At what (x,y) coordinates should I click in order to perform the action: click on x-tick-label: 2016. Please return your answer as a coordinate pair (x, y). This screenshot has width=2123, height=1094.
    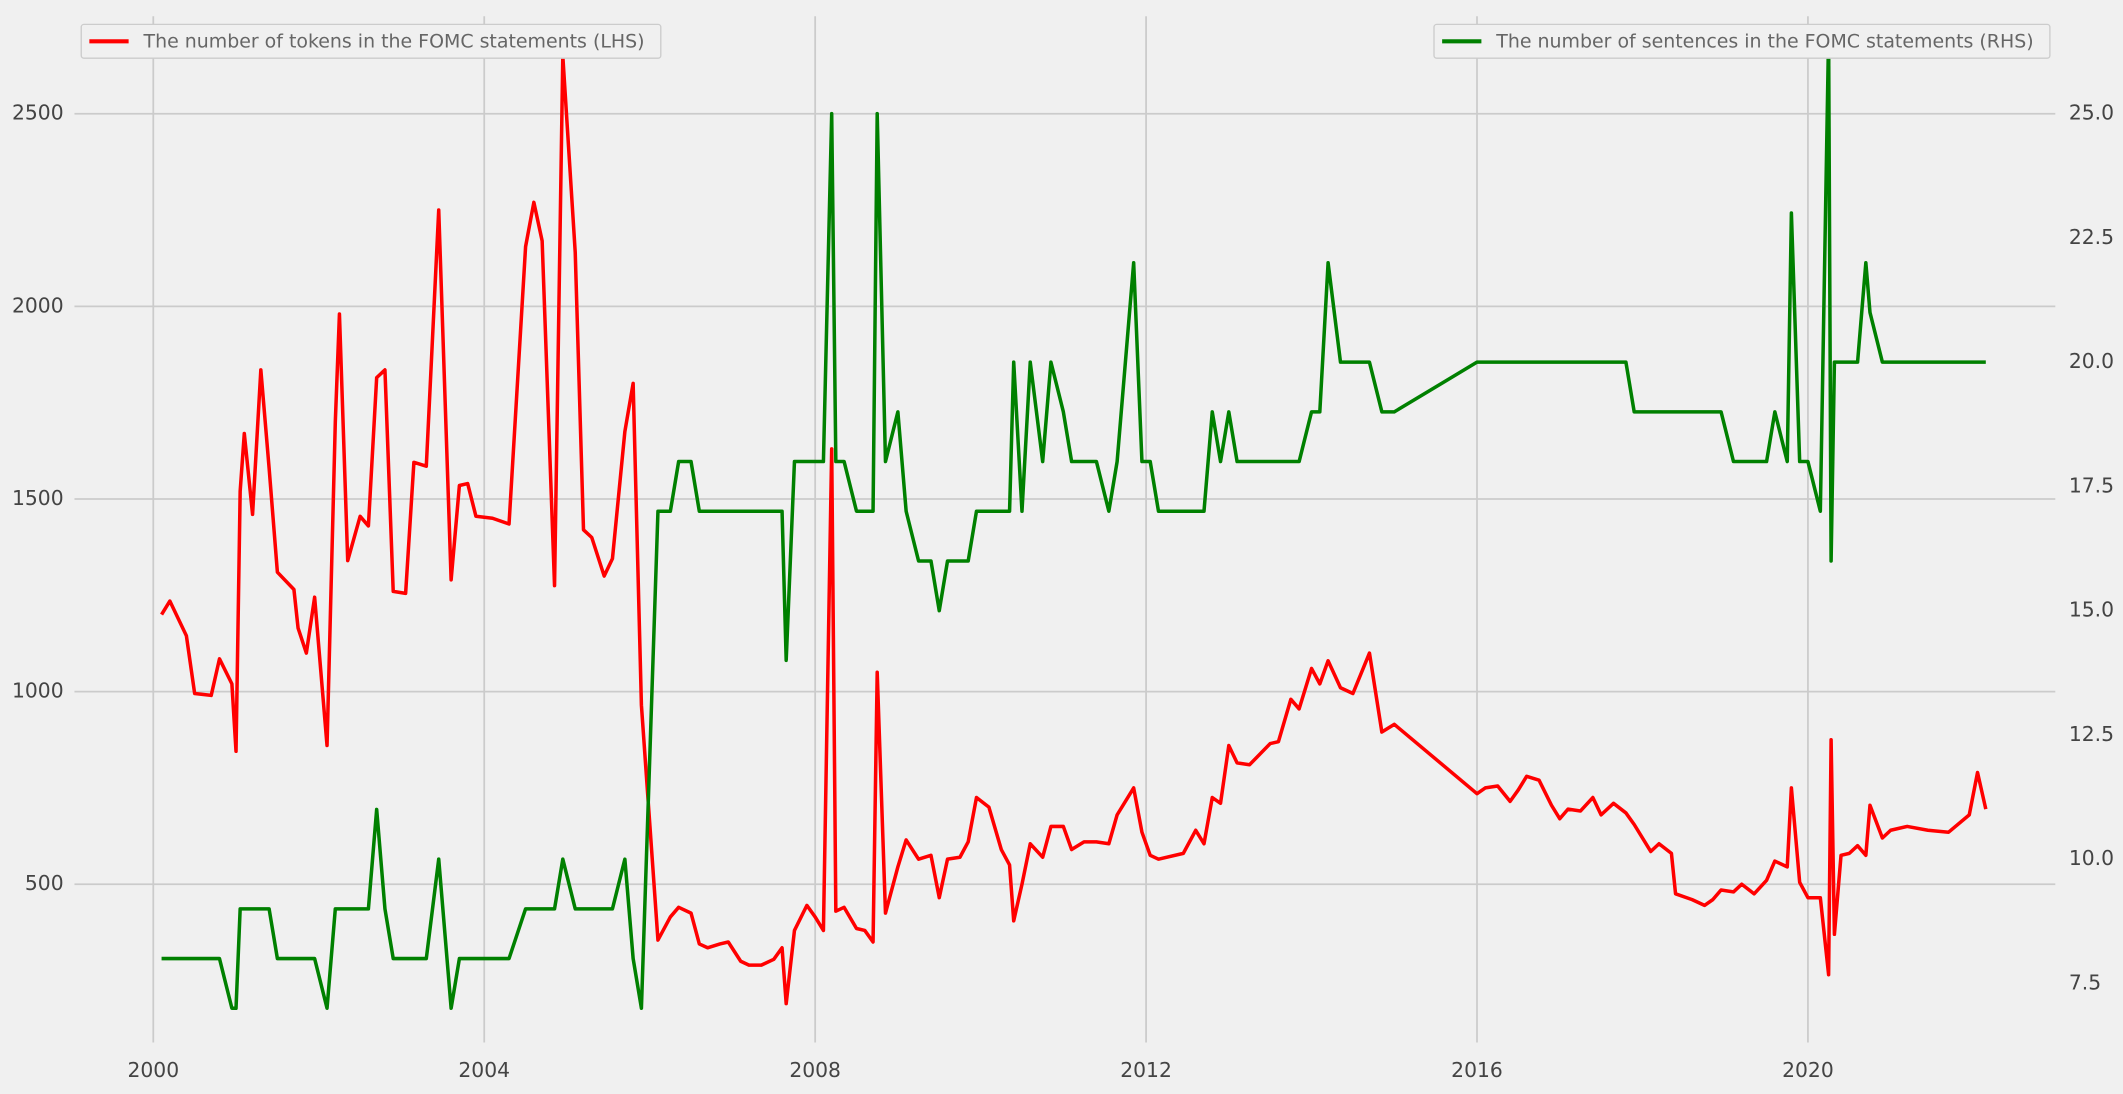
    Looking at the image, I should click on (1477, 1070).